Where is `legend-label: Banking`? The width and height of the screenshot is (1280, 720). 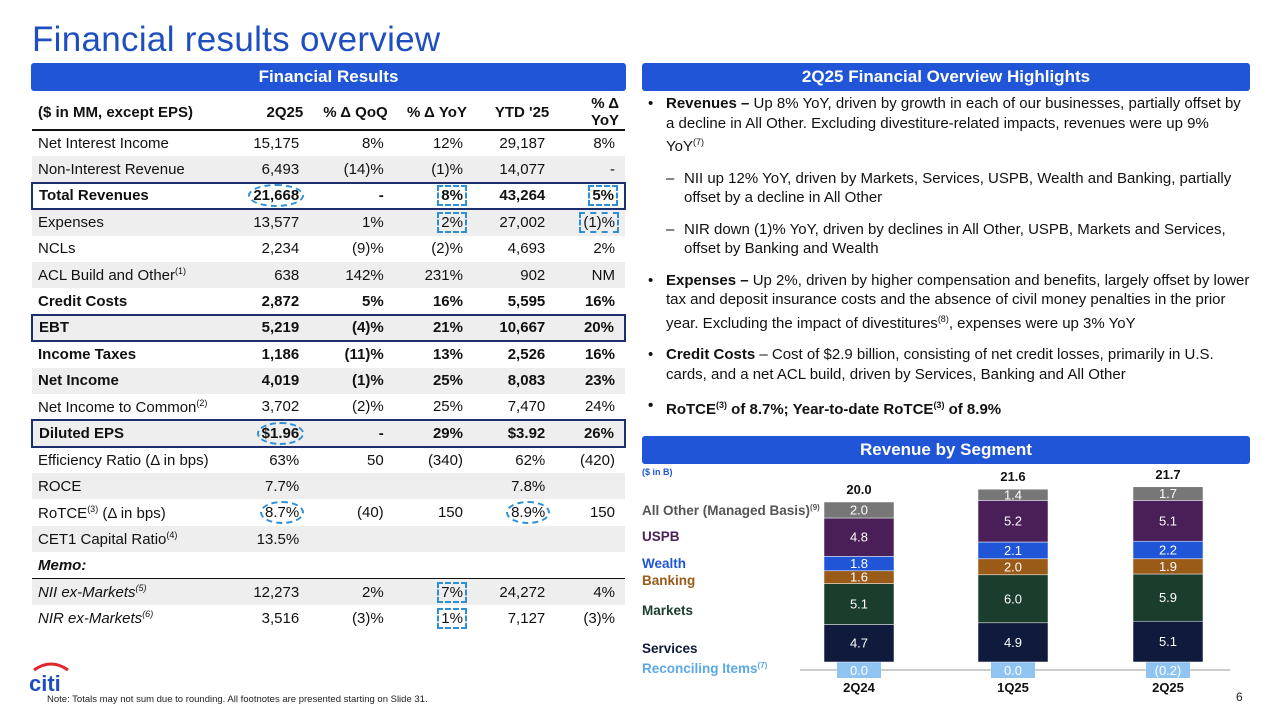
legend-label: Banking is located at coordinates (668, 580).